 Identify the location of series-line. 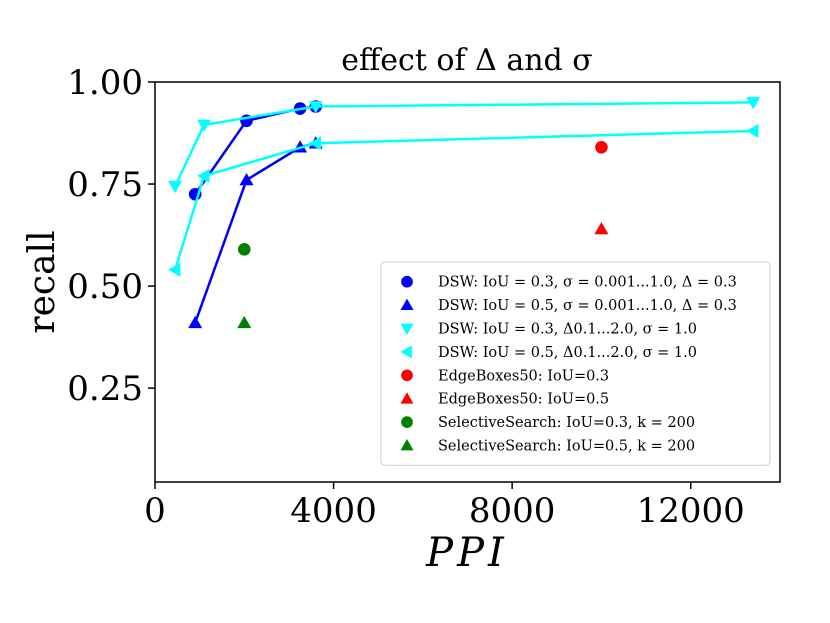
(463, 144).